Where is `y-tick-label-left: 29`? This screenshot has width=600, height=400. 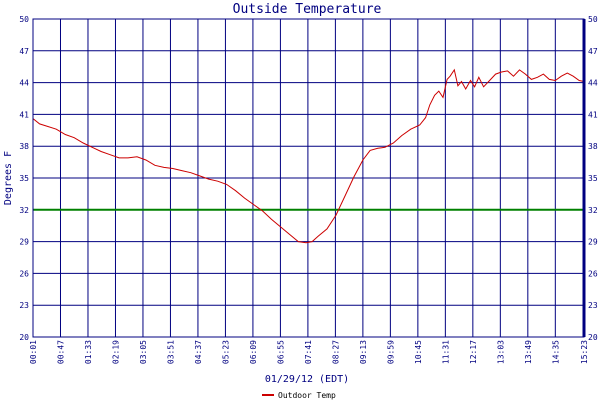 y-tick-label-left: 29 is located at coordinates (24, 242).